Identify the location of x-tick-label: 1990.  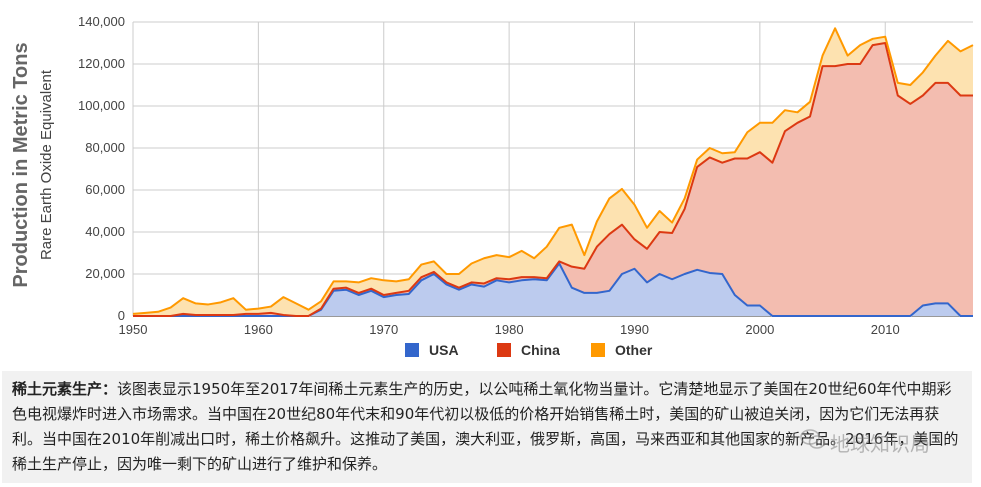
(634, 329).